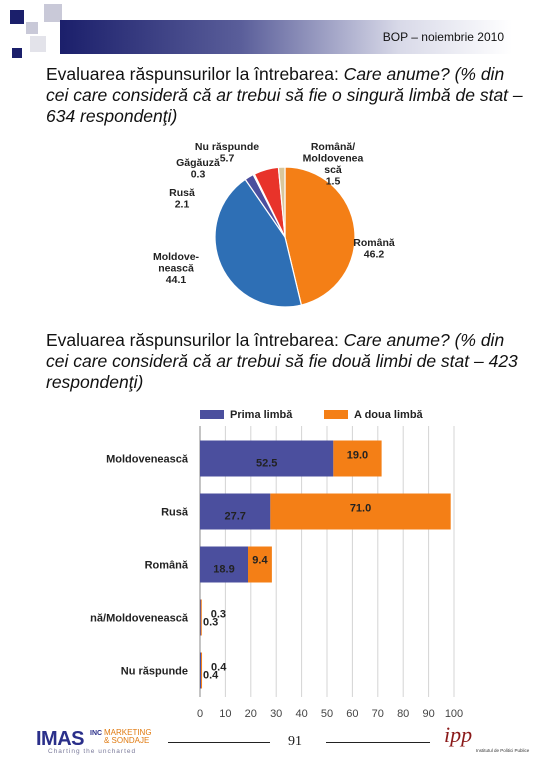 The image size is (540, 780). I want to click on header-bar, so click(286, 37).